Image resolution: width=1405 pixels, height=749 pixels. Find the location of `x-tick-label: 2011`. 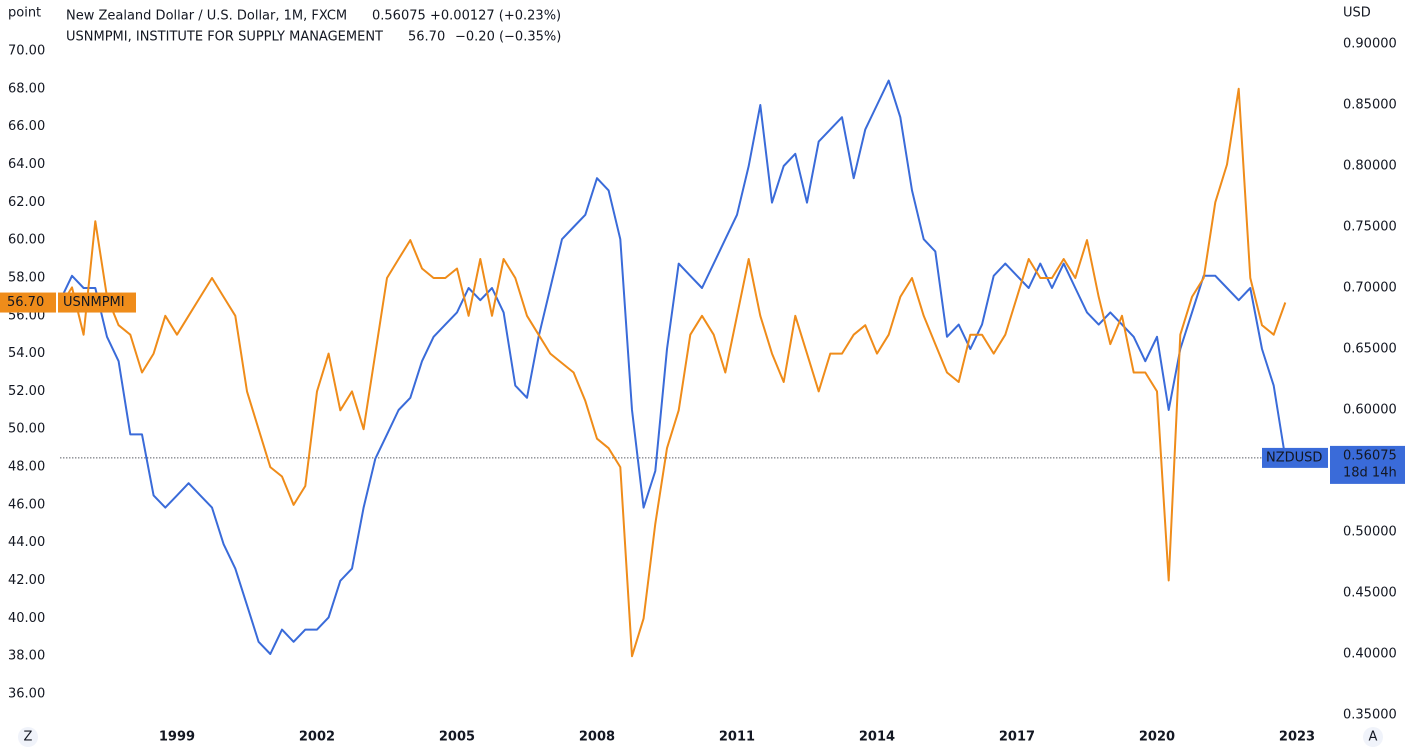

x-tick-label: 2011 is located at coordinates (737, 737).